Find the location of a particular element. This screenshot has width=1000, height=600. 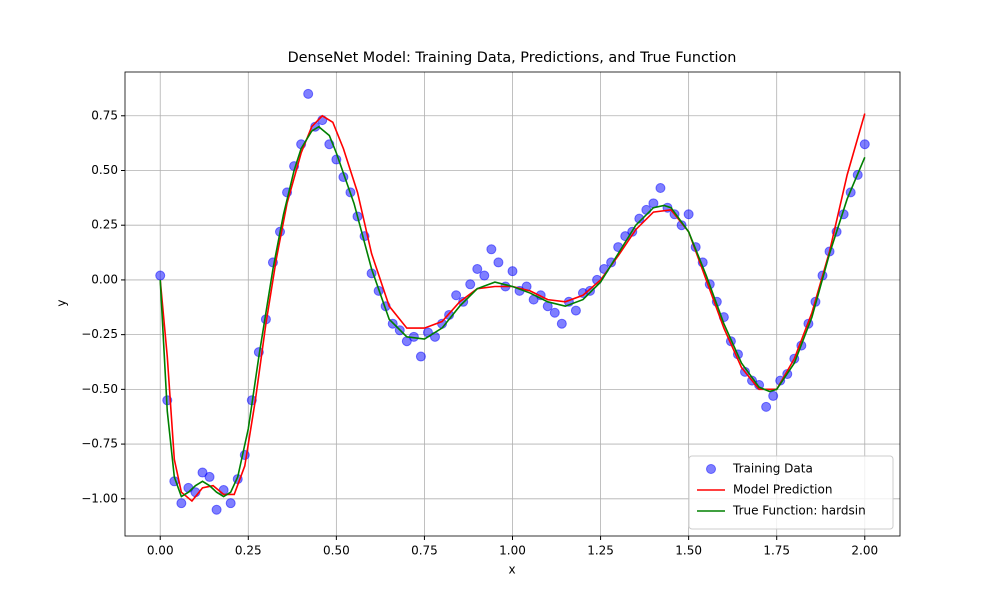

y-tick-label: 0.25 is located at coordinates (104, 225).